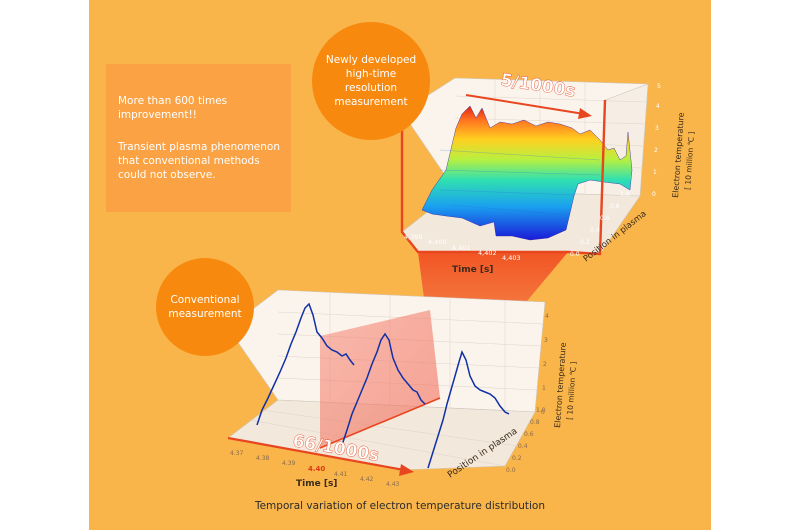 This screenshot has height=530, width=800. Describe the element at coordinates (571, 390) in the screenshot. I see `bottom-z-label-2: [ 10 million ℃ ]` at that location.